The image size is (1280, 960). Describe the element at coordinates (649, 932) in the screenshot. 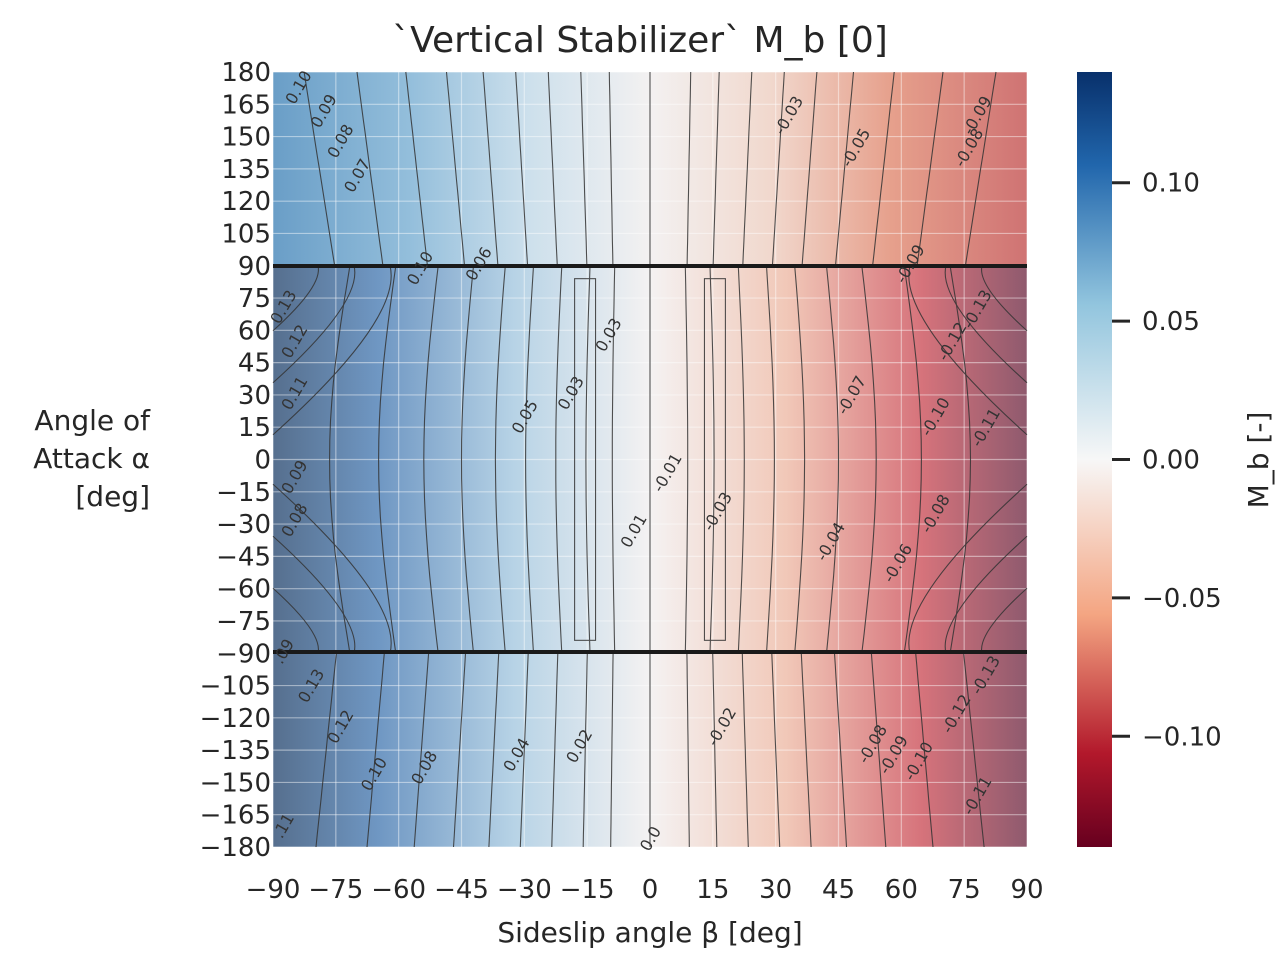

I see `x-axis-label: Sideslip angle β [deg]` at that location.